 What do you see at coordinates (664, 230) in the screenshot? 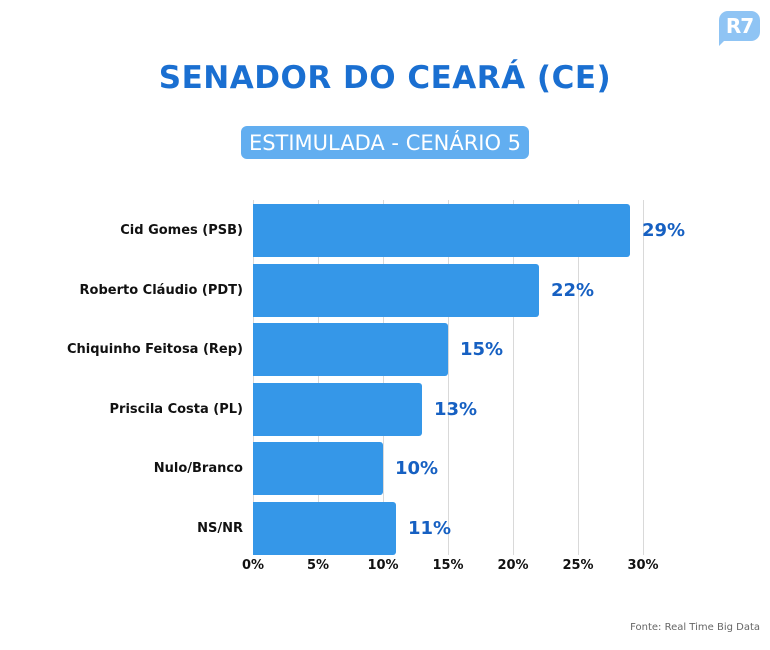
I see `bar-value-label: 29%` at bounding box center [664, 230].